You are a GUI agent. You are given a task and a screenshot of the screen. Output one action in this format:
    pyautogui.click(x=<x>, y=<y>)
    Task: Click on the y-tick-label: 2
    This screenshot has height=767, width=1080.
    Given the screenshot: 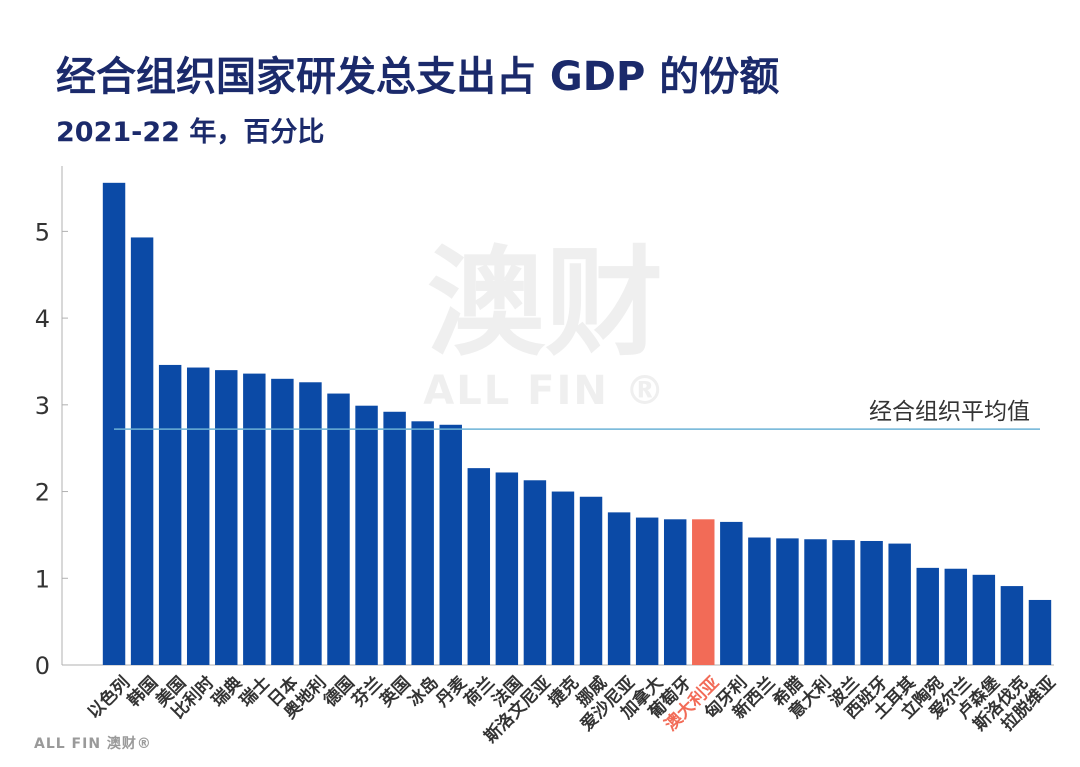 What is the action you would take?
    pyautogui.click(x=42, y=493)
    